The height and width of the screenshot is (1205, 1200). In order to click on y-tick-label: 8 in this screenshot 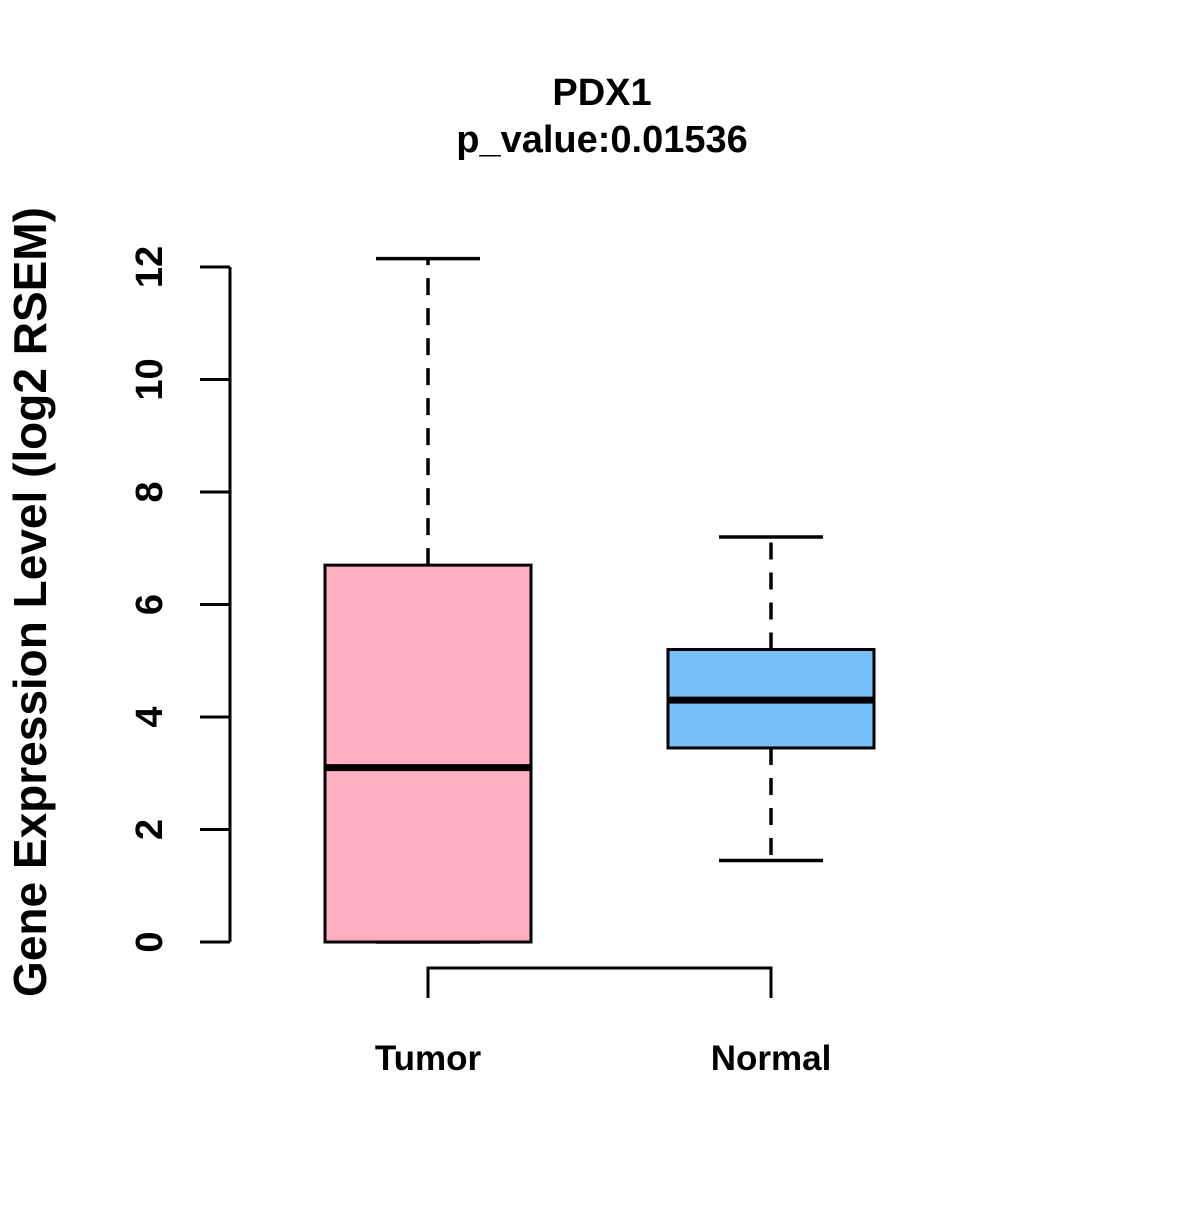, I will do `click(150, 491)`.